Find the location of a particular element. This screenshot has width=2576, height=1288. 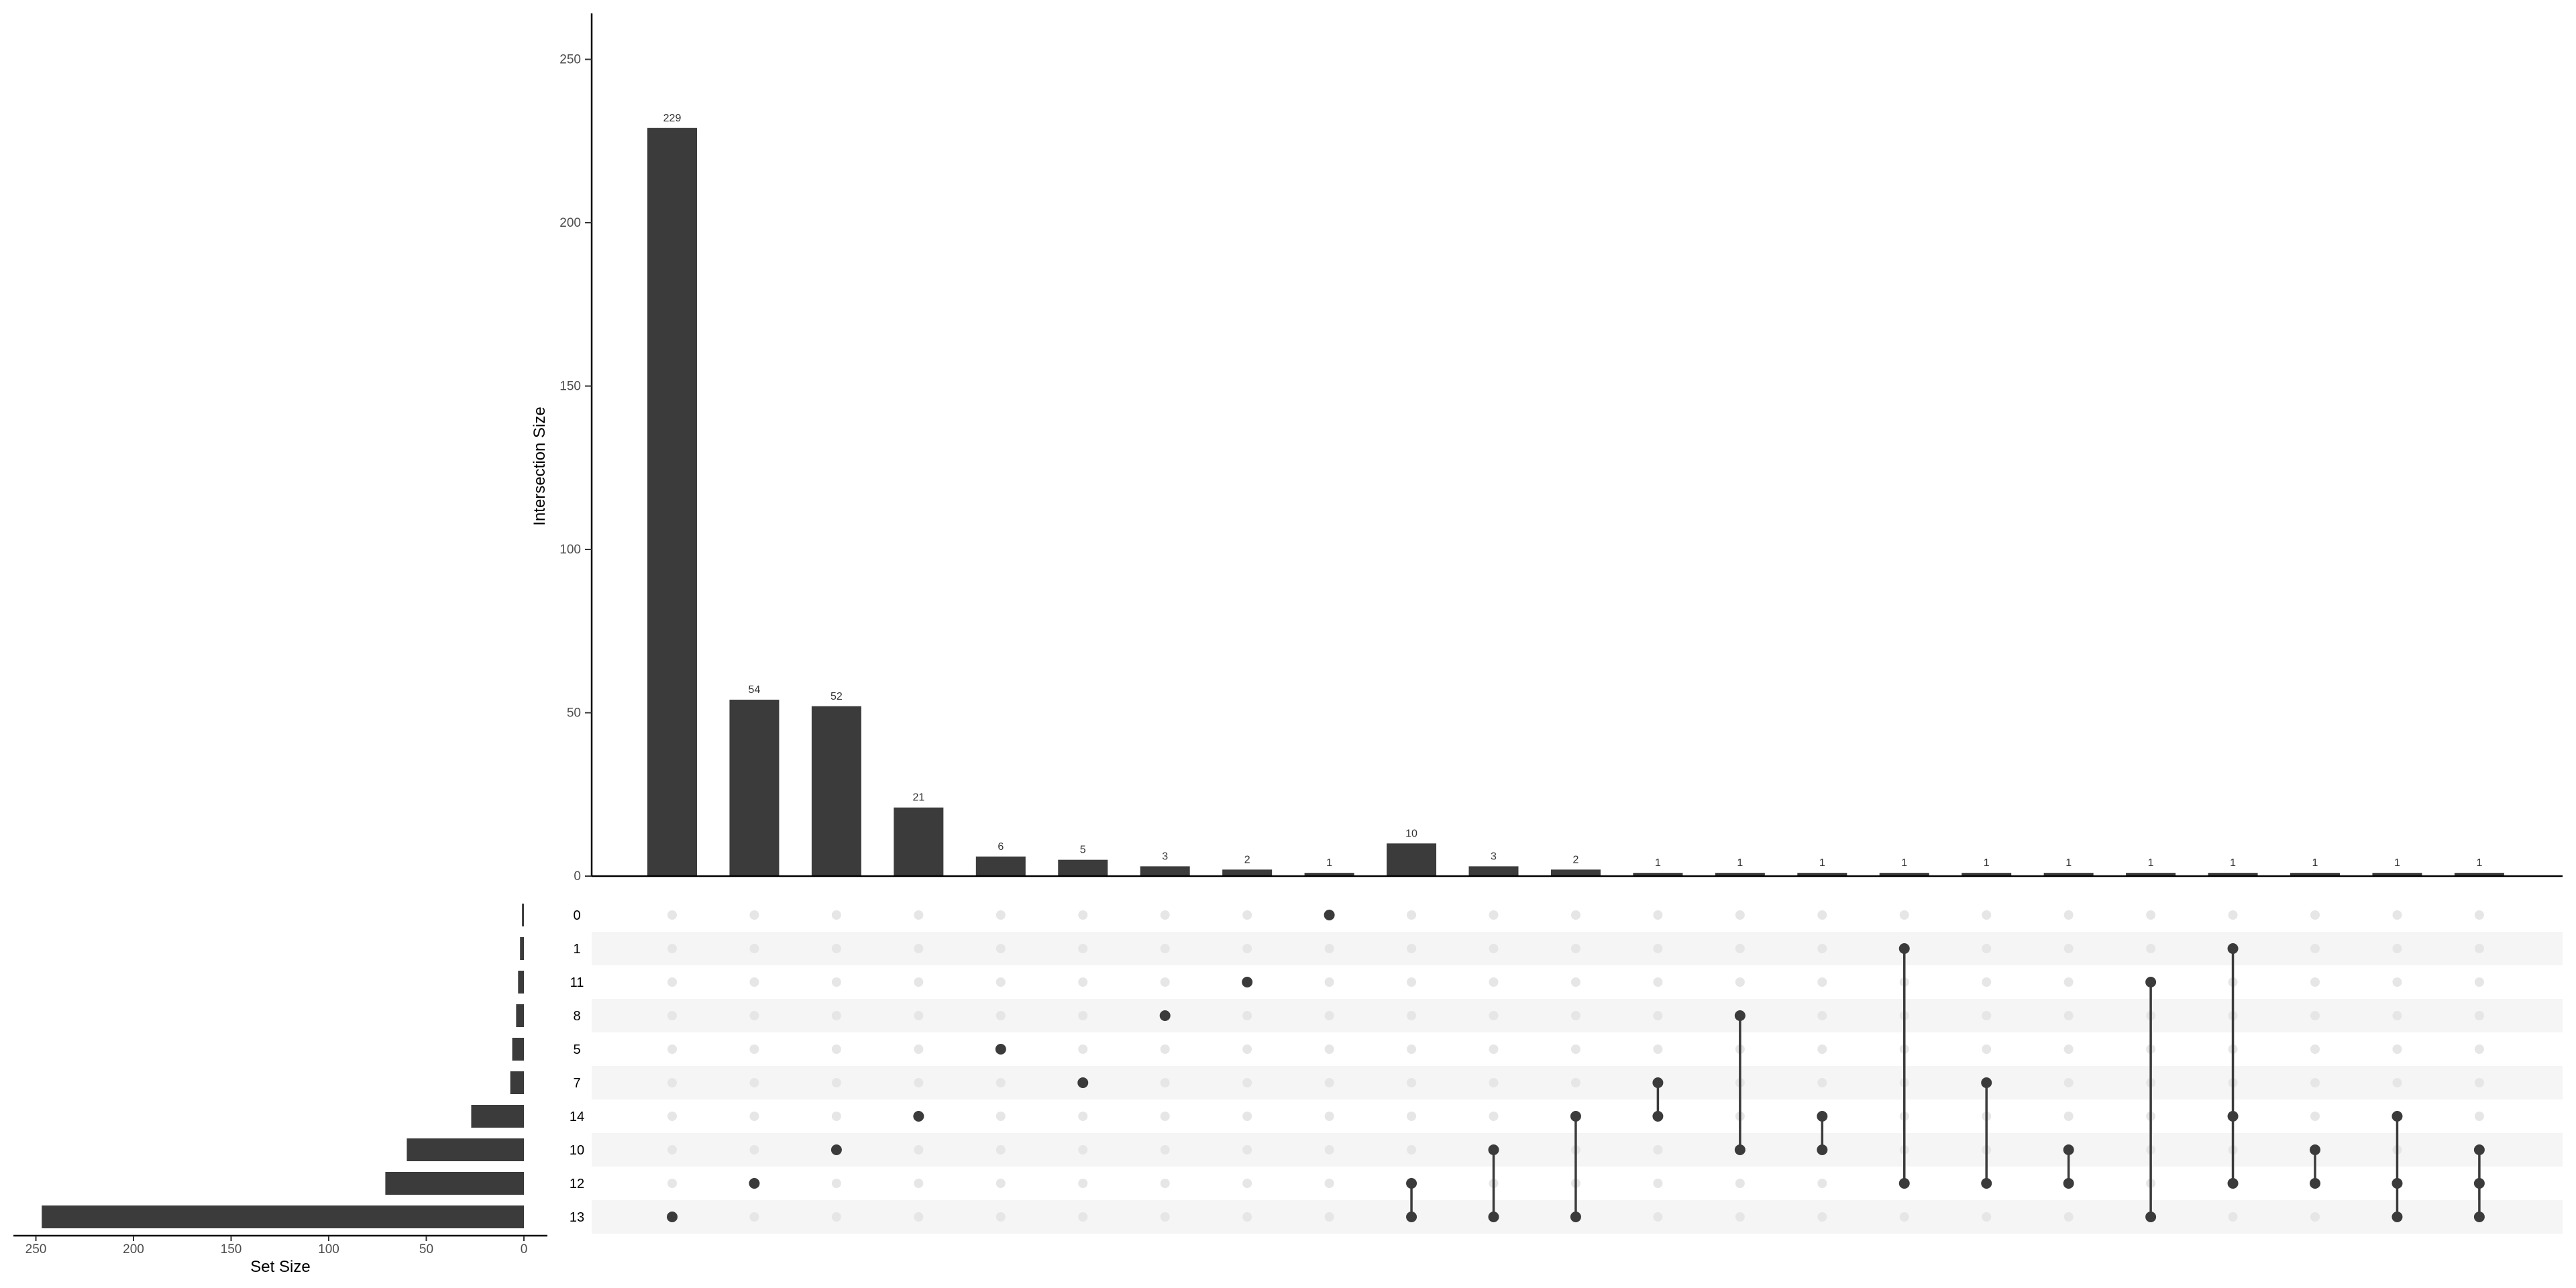

set-size-tick-label: 100 is located at coordinates (328, 1249).